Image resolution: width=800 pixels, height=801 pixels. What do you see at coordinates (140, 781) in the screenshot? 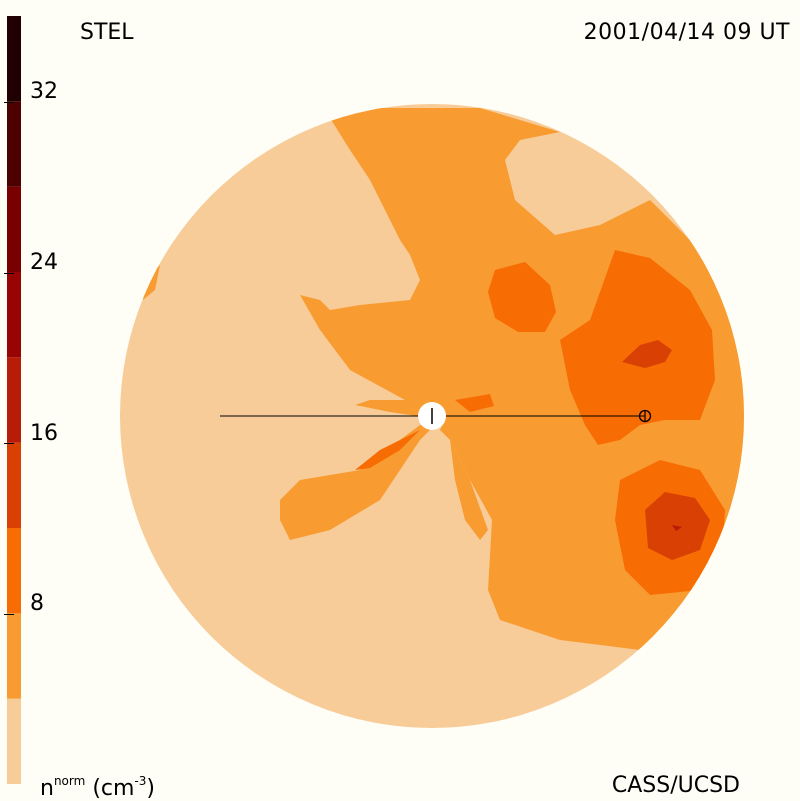
I see `units-exponent: -3` at bounding box center [140, 781].